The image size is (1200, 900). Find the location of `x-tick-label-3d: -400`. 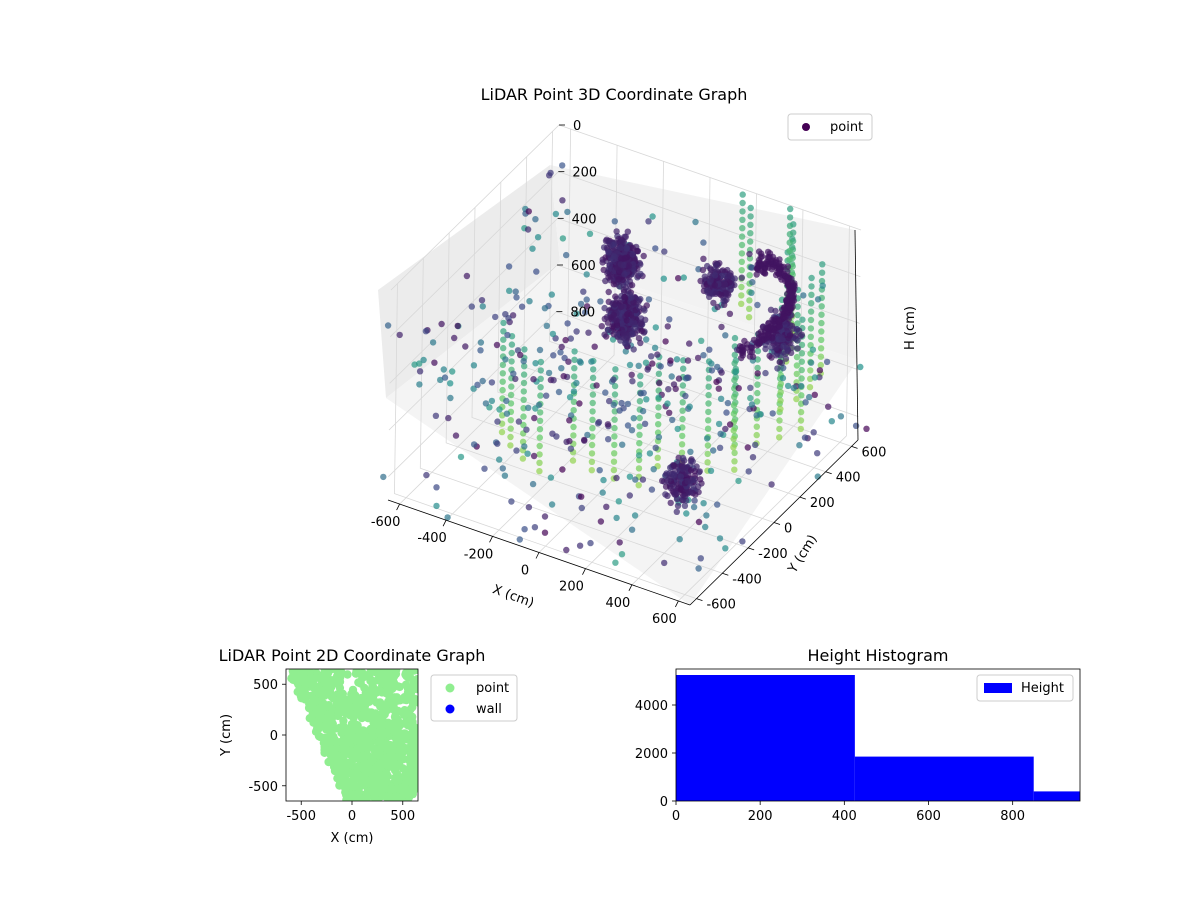

x-tick-label-3d: -400 is located at coordinates (432, 538).